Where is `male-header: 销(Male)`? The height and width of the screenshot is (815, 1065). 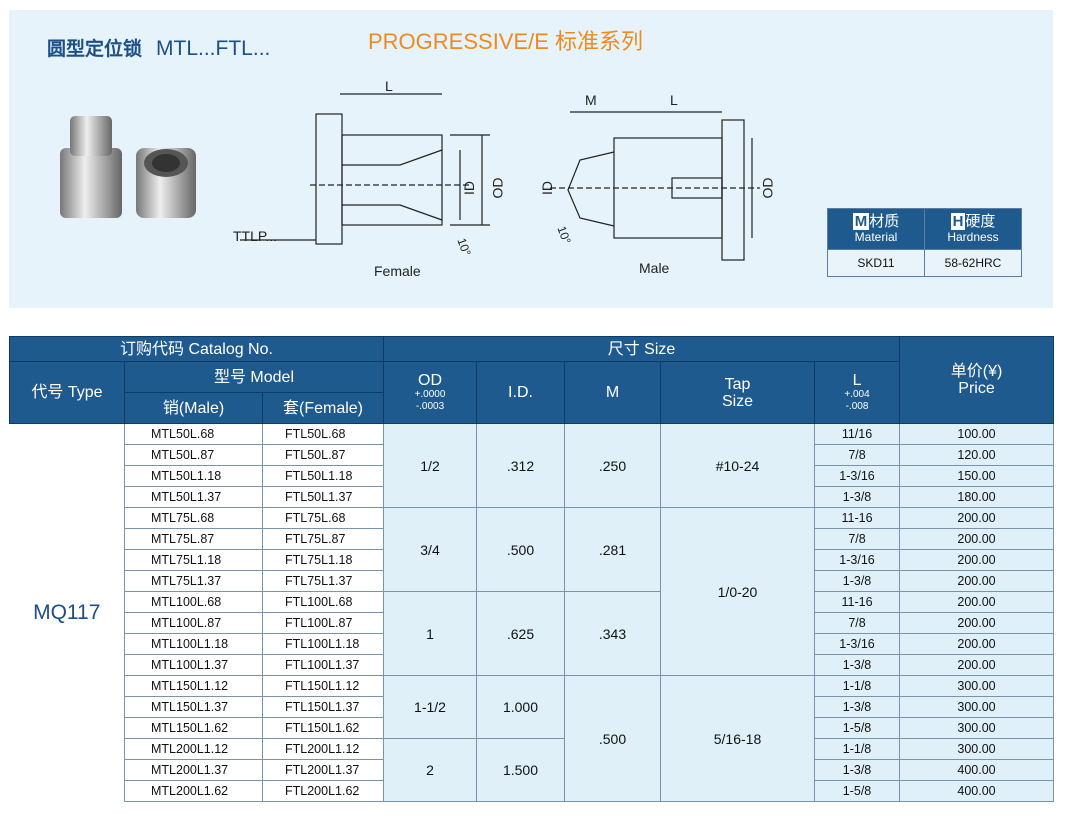 male-header: 销(Male) is located at coordinates (193, 408).